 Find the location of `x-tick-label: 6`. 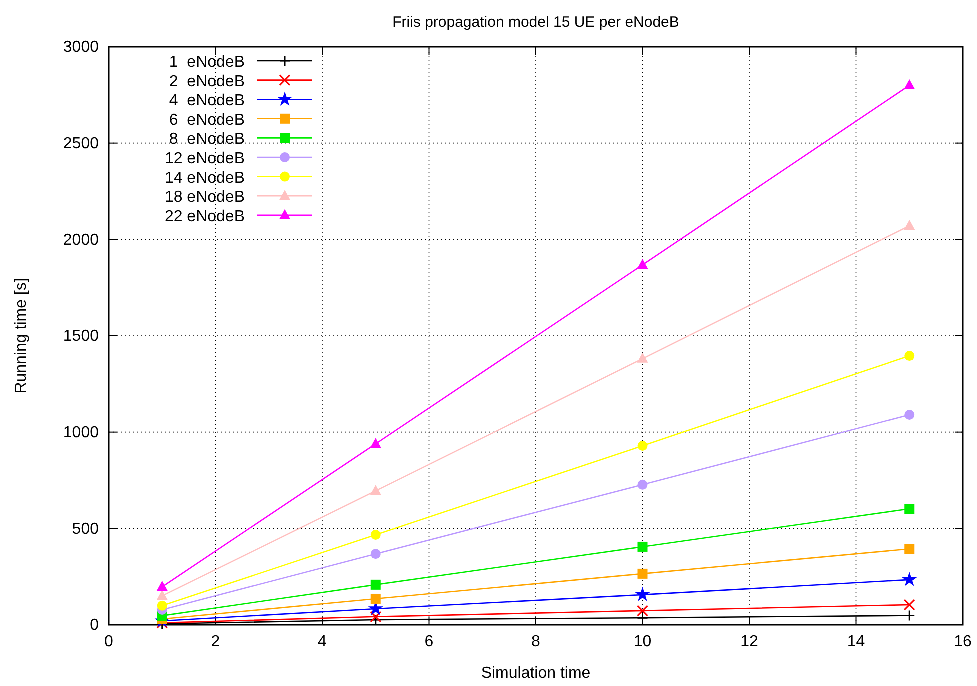

x-tick-label: 6 is located at coordinates (429, 641).